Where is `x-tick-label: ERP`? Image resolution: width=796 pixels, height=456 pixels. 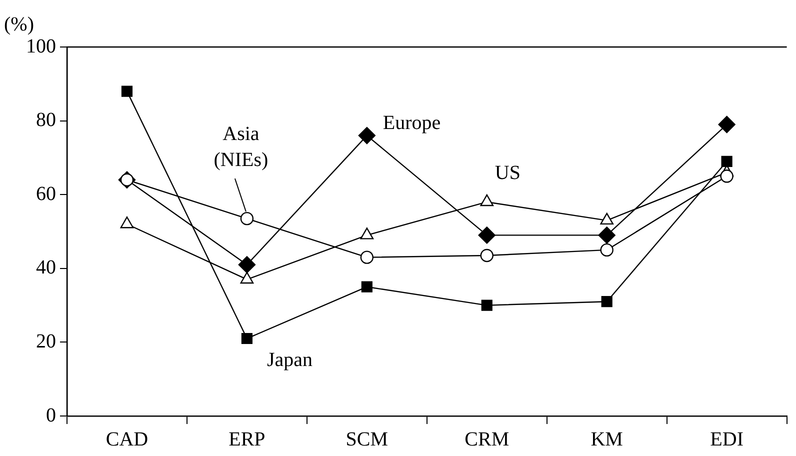 x-tick-label: ERP is located at coordinates (247, 439).